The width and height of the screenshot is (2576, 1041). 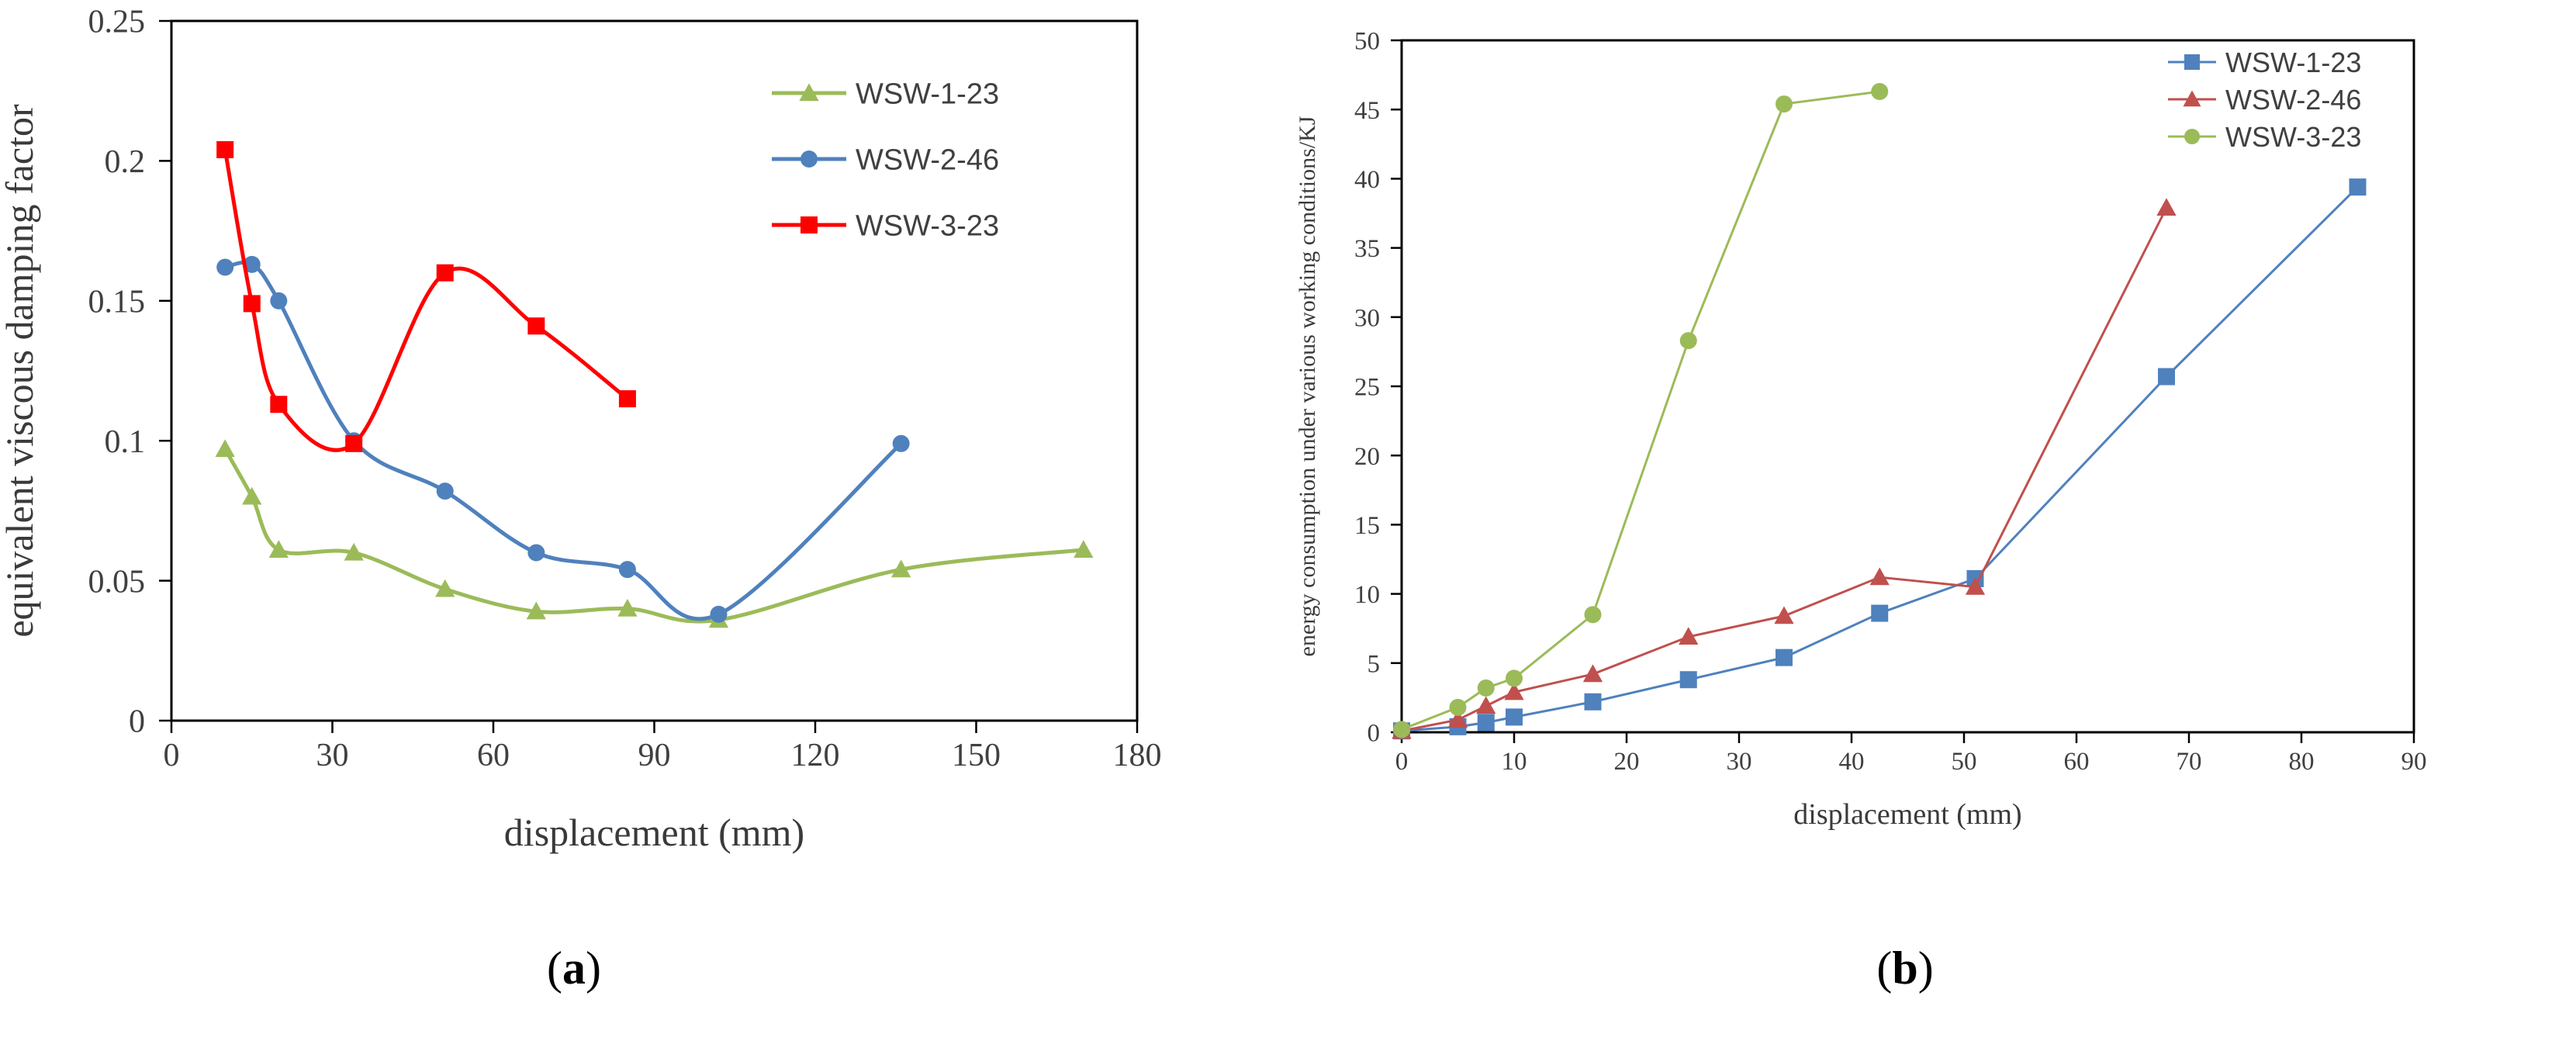 I want to click on legend-item: WSW-1-23, so click(x=2264, y=62).